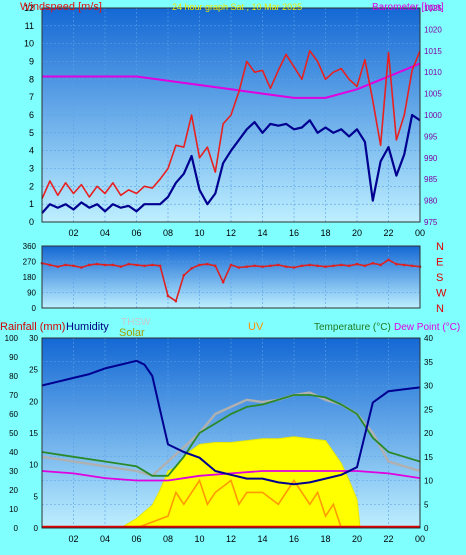 This screenshot has height=555, width=466. Describe the element at coordinates (431, 158) in the screenshot. I see `barometer-y-tick-label: 990` at that location.